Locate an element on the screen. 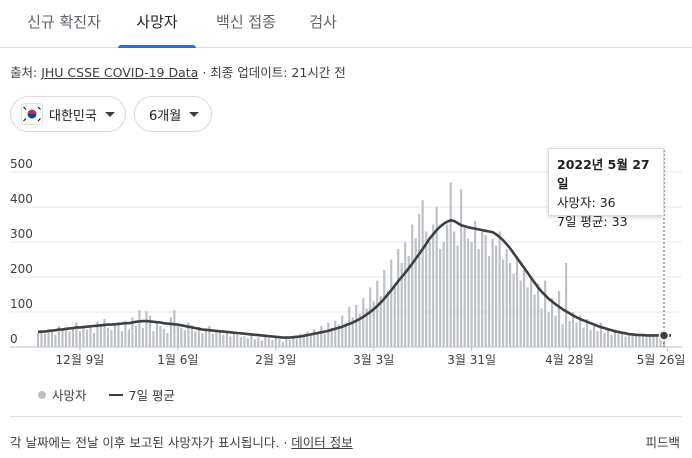 The image size is (692, 458). tab-testing: 검사 is located at coordinates (323, 23).